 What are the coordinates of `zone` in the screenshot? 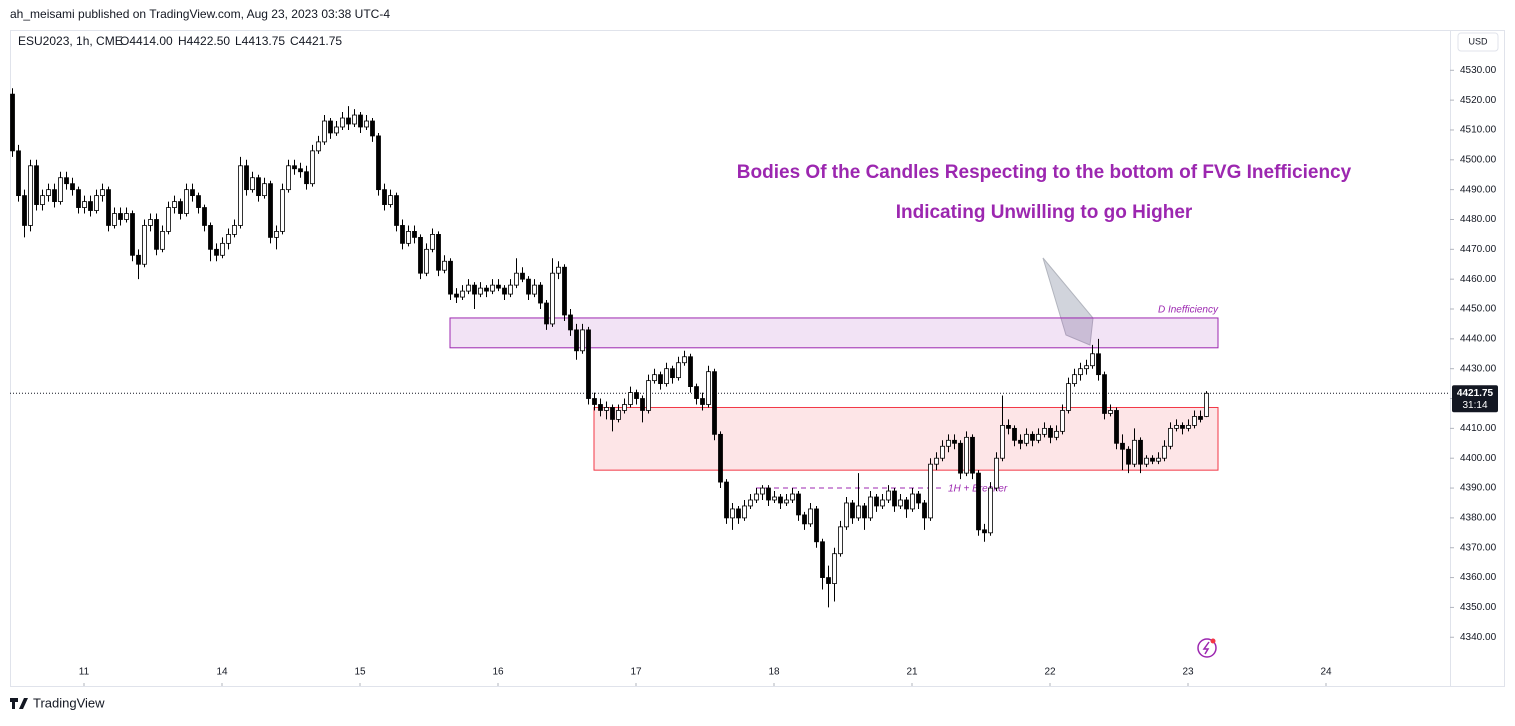 It's located at (834, 333).